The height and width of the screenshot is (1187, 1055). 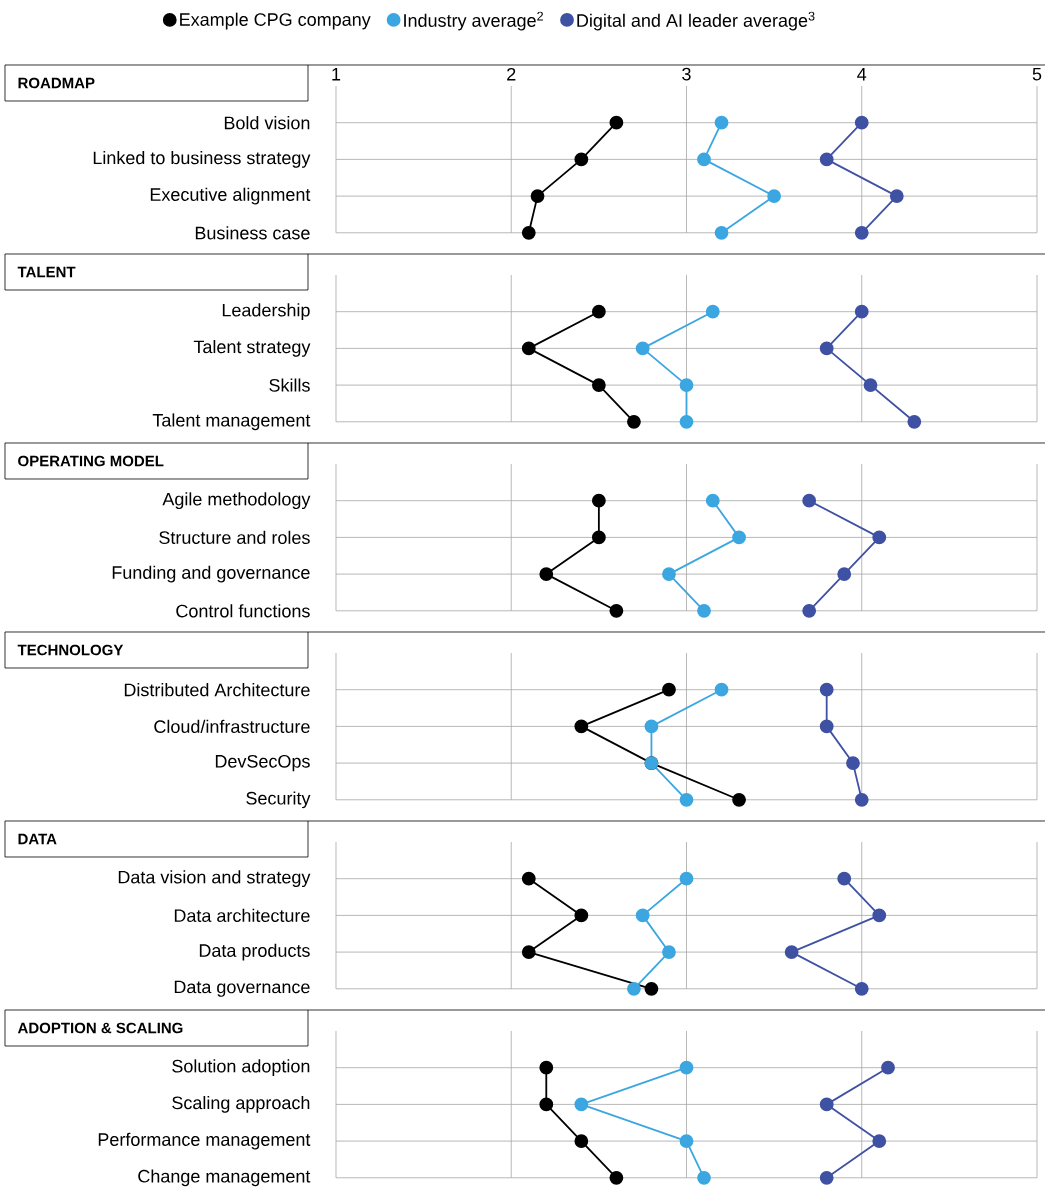 What do you see at coordinates (204, 1141) in the screenshot?
I see `y-tick-label: Performance management` at bounding box center [204, 1141].